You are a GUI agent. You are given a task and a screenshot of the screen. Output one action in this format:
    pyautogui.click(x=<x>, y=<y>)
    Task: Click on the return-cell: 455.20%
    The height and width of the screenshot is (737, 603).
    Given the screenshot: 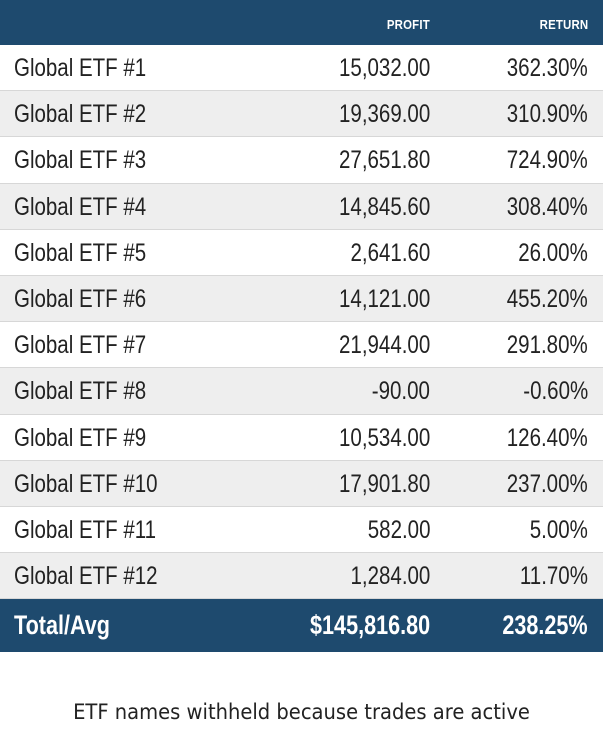 What is the action you would take?
    pyautogui.click(x=547, y=298)
    